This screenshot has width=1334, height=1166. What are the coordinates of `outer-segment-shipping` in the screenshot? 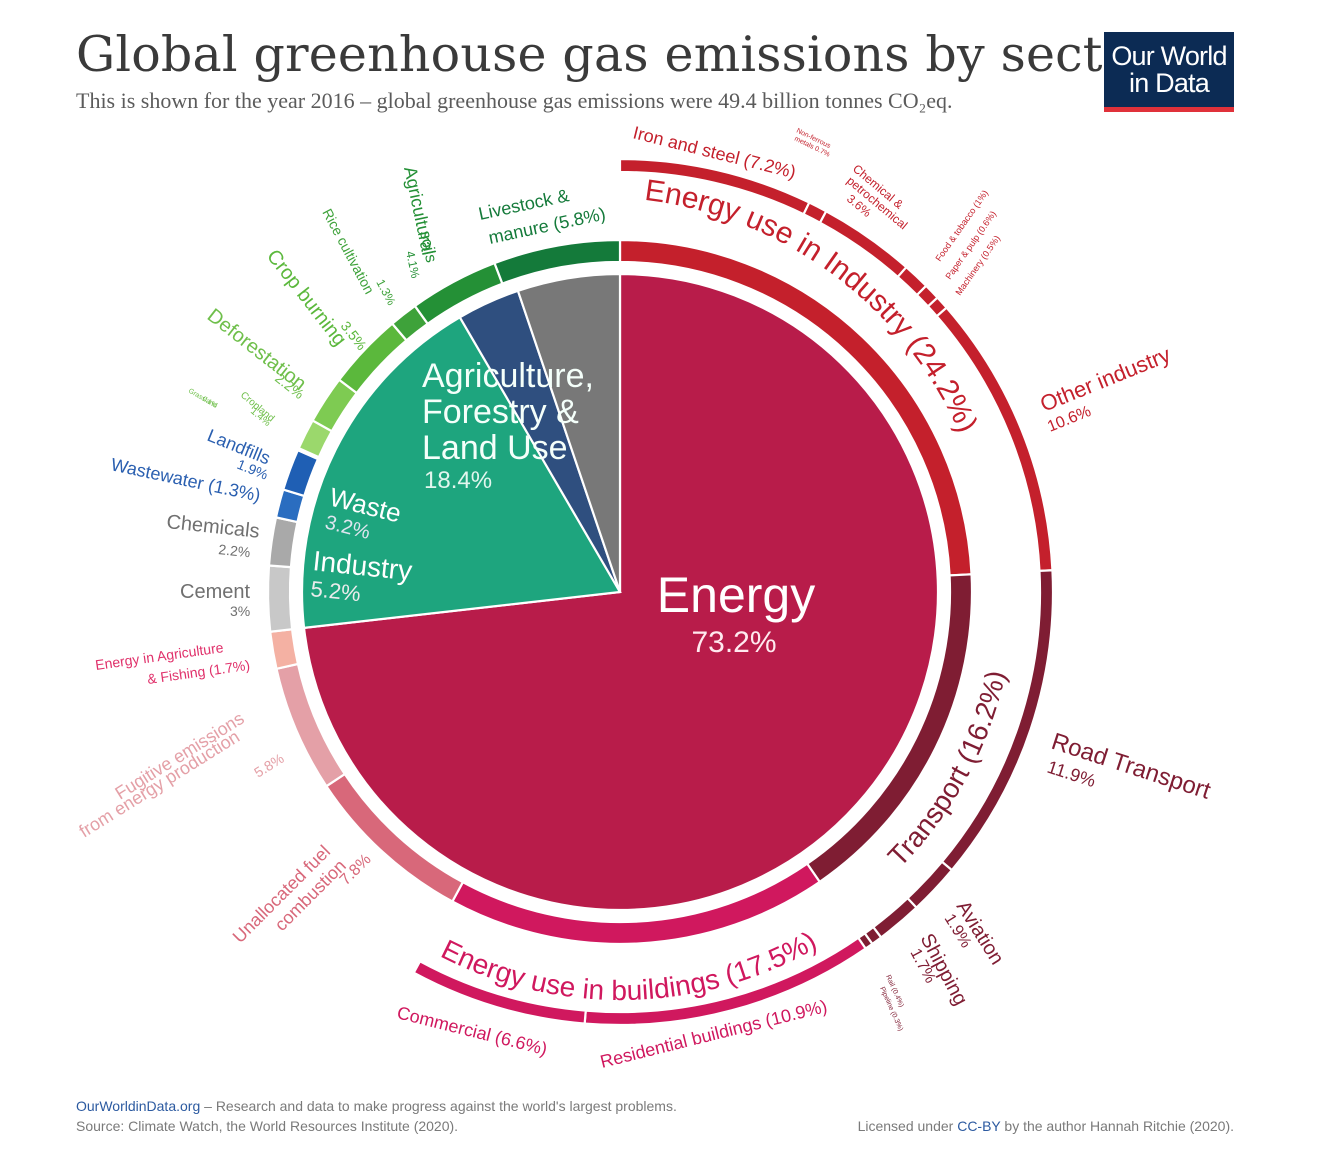 It's located at (894, 917).